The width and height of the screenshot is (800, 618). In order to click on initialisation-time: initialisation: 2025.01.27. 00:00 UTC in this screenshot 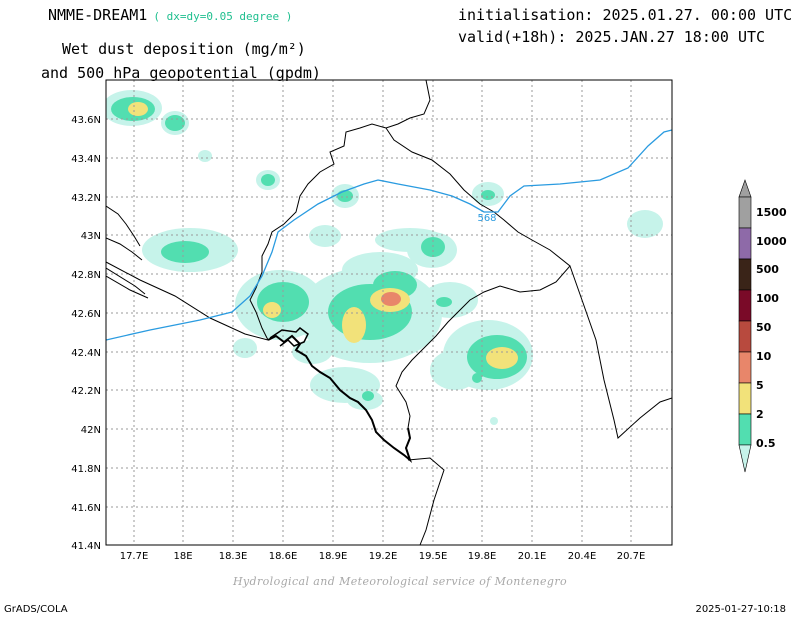, I will do `click(625, 15)`.